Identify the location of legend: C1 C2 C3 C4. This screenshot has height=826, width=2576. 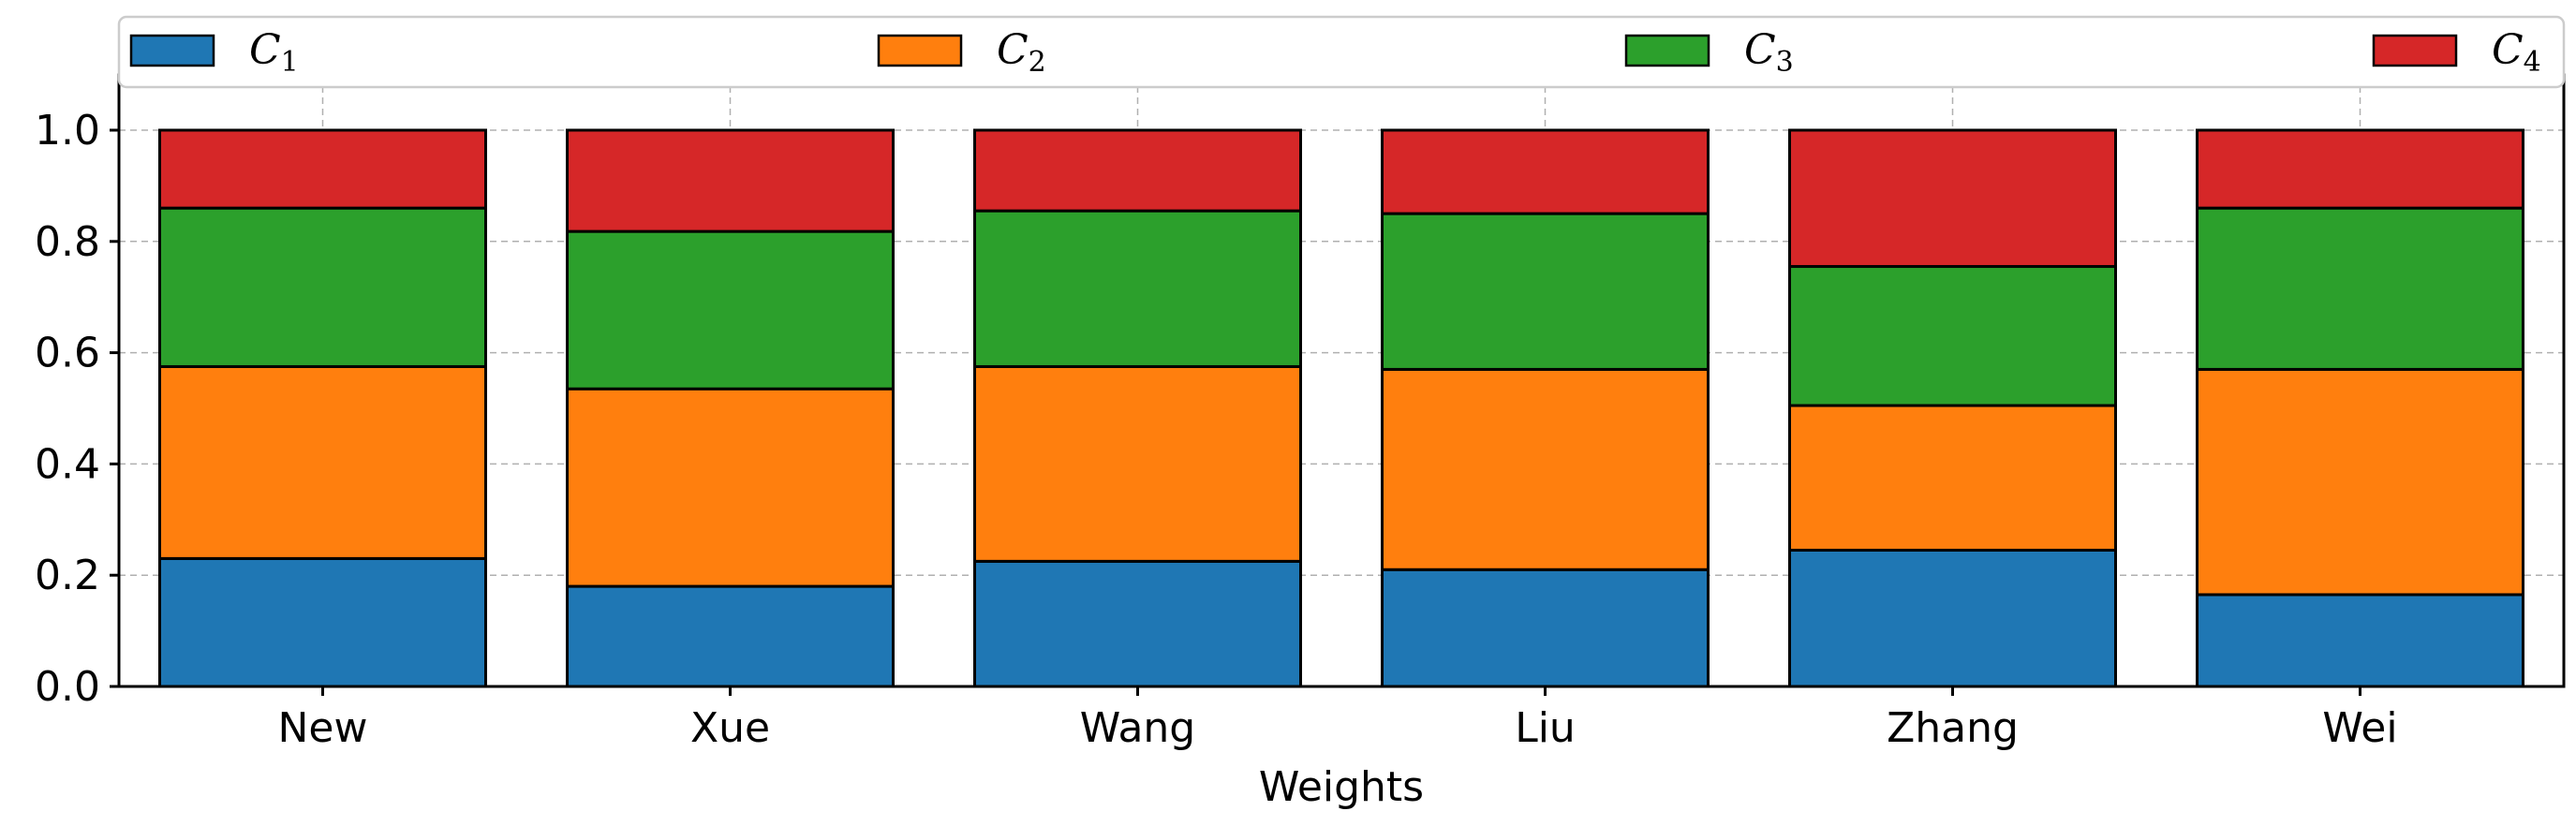
(1341, 52).